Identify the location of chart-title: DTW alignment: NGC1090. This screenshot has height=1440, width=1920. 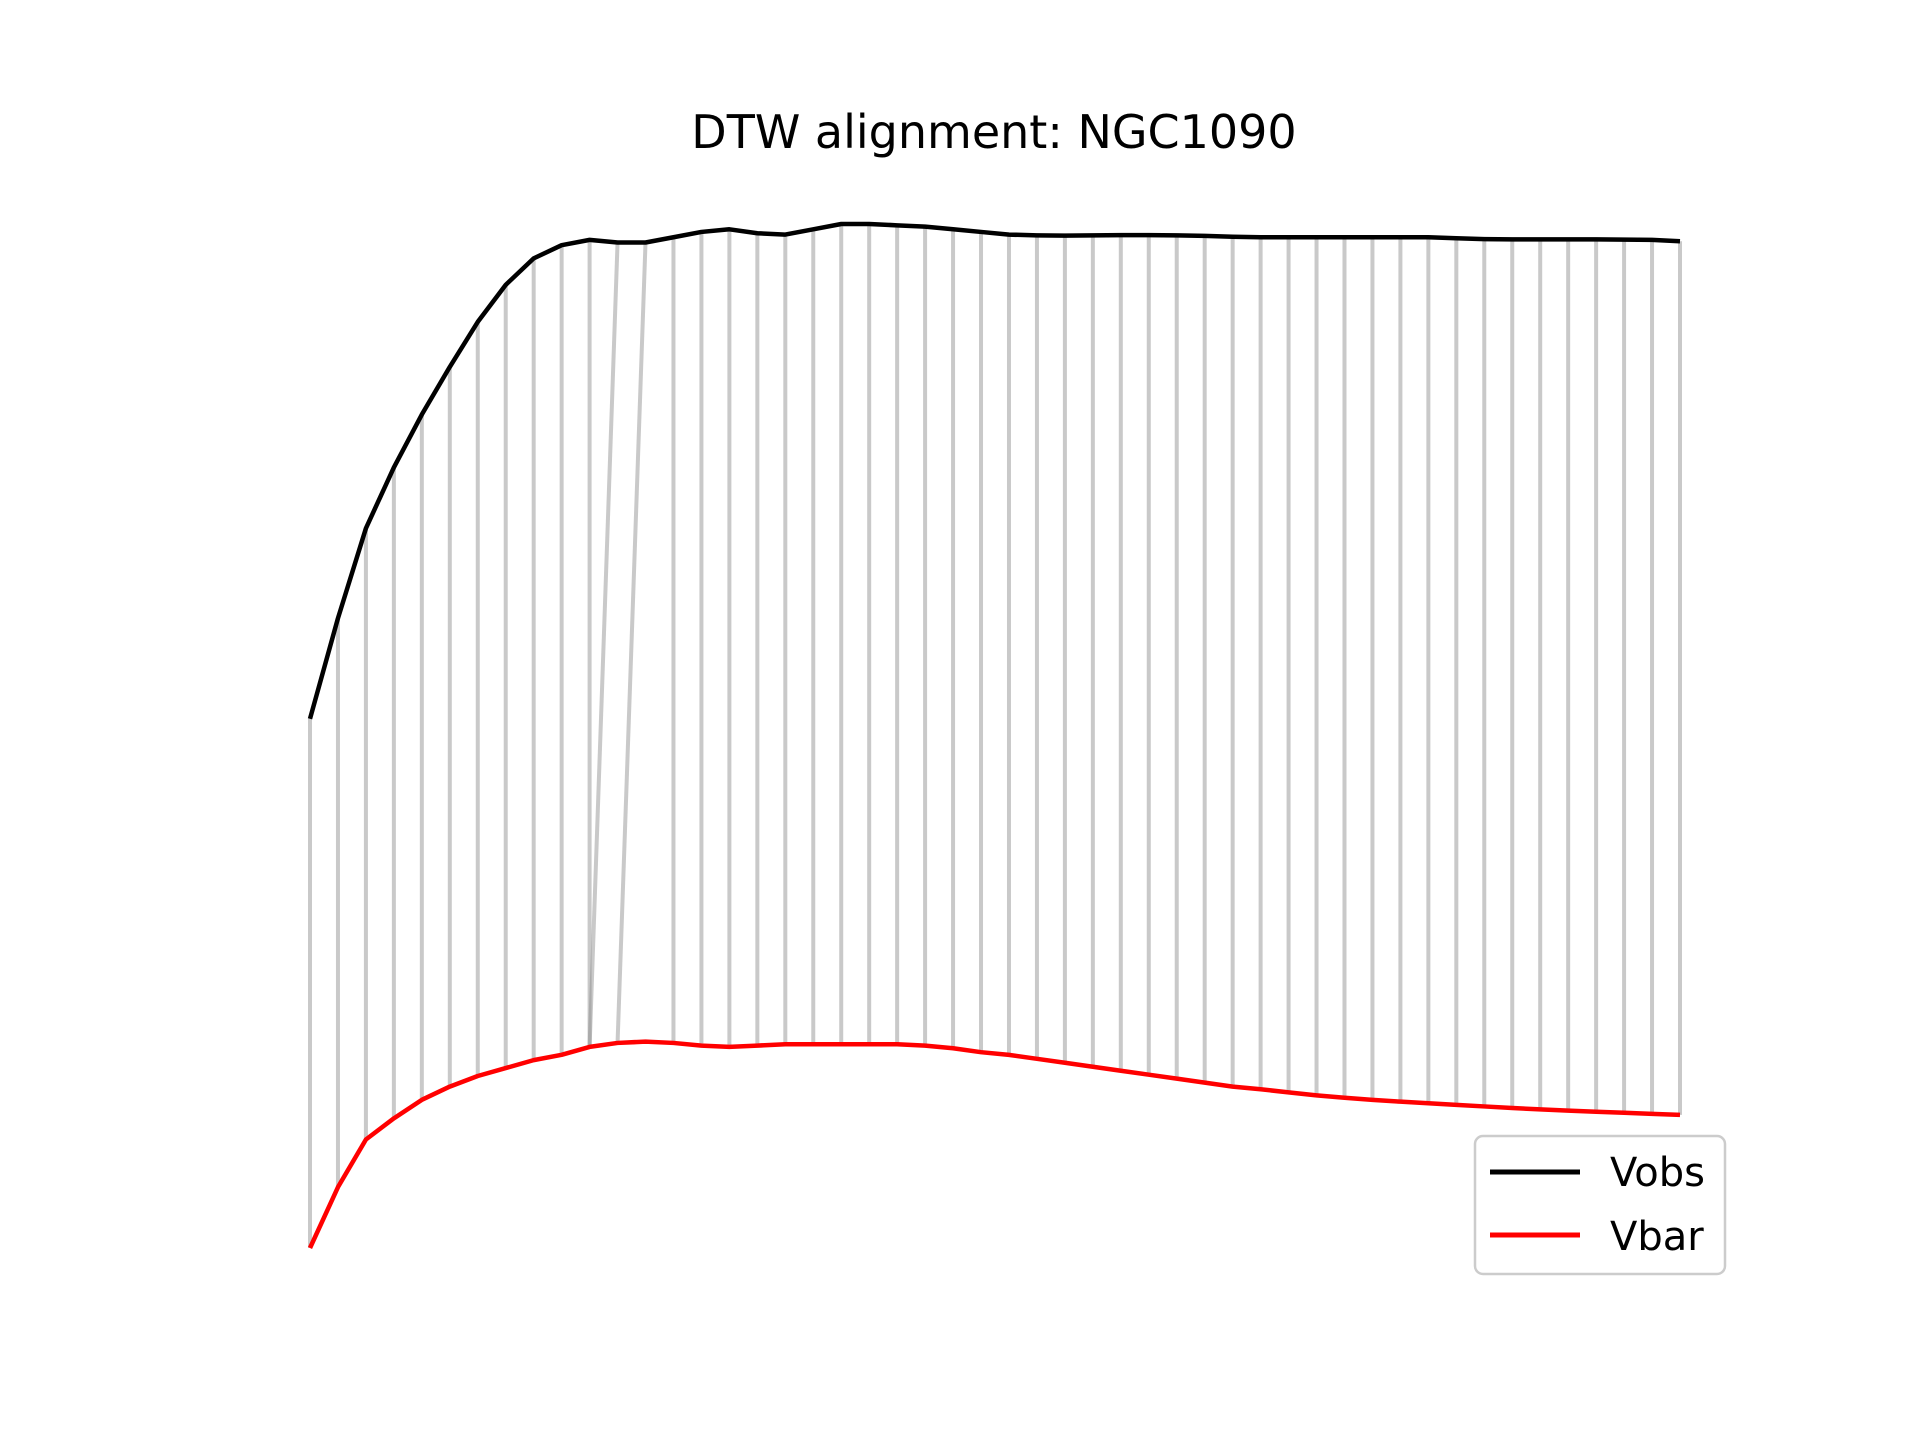
(993, 132).